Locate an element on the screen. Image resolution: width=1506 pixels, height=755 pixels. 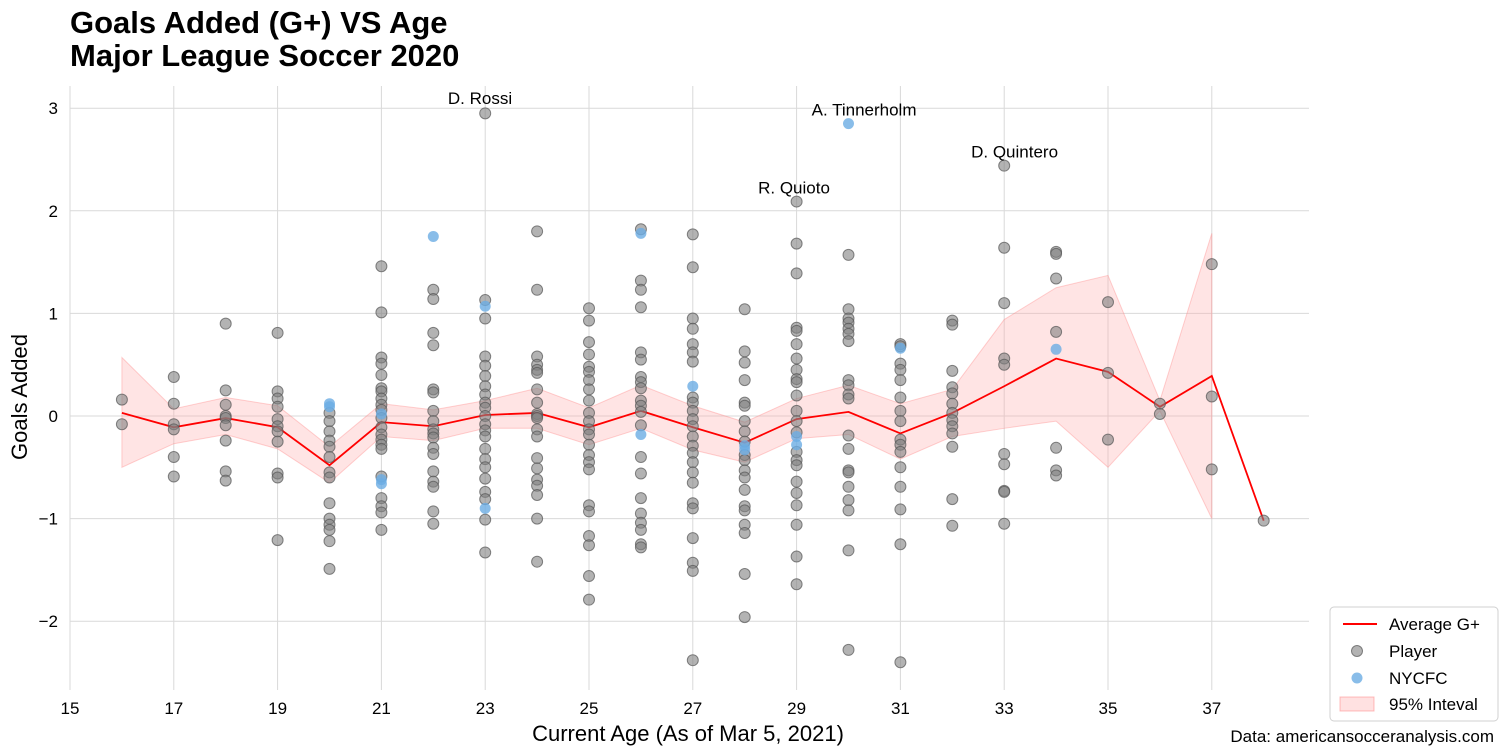
x-tick-label: 35 is located at coordinates (1108, 708).